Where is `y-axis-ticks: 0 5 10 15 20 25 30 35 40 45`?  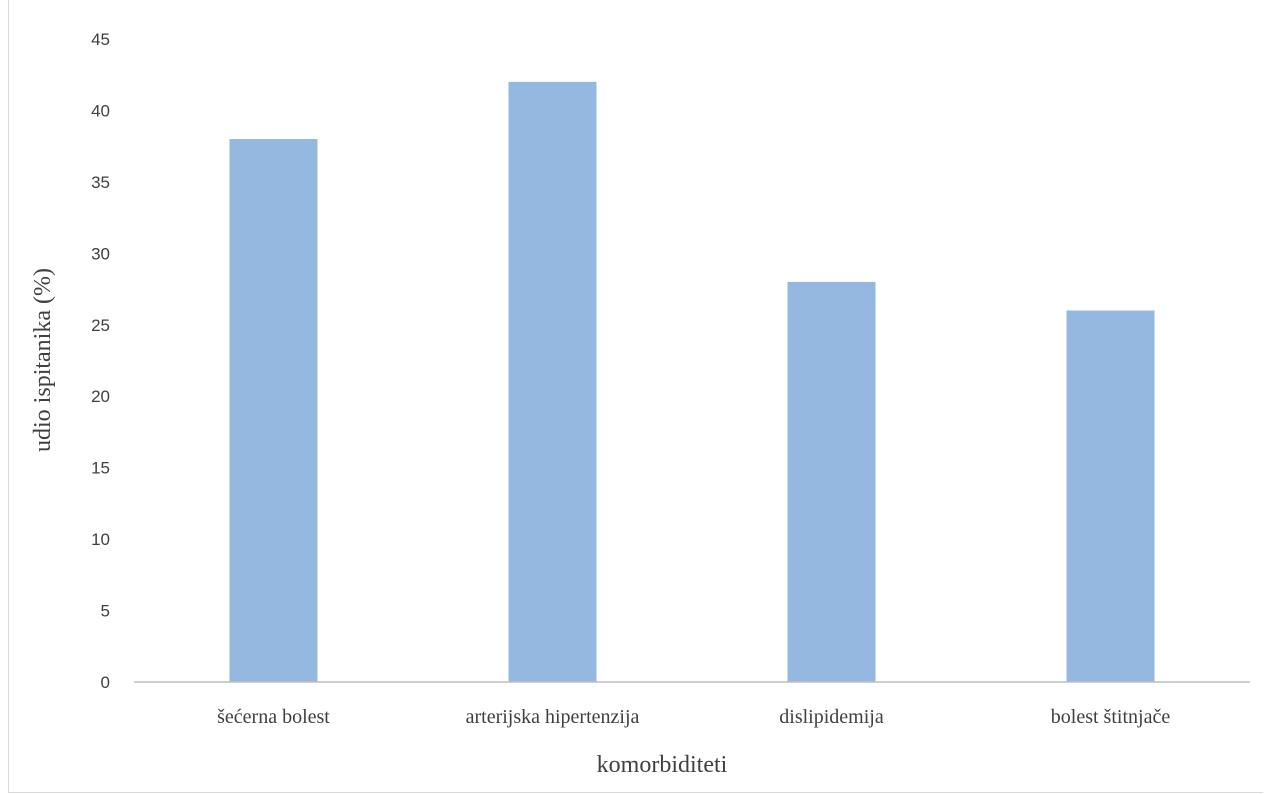 y-axis-ticks: 0 5 10 15 20 25 30 35 40 45 is located at coordinates (100, 361).